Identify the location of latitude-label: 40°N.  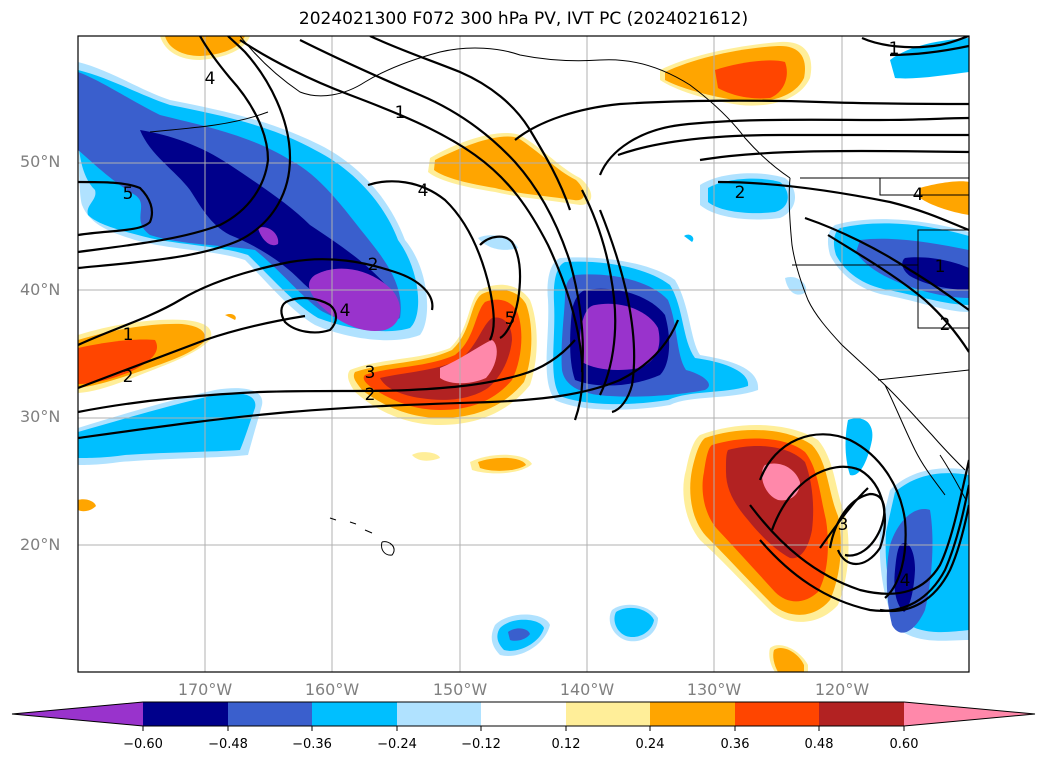
(40, 289).